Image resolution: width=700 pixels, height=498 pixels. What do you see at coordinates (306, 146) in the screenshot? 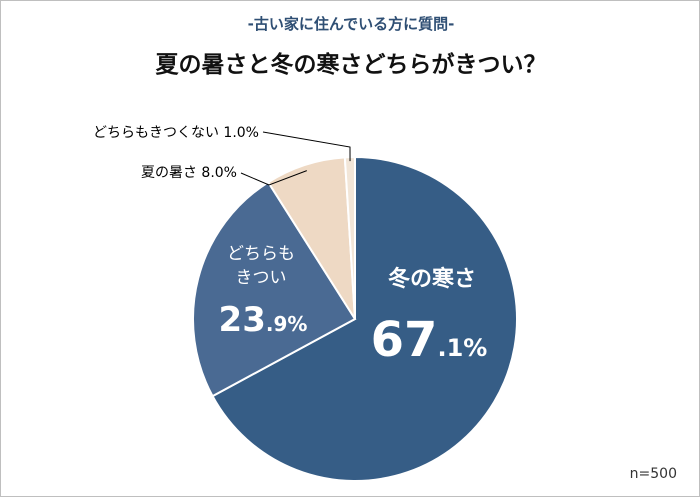
I see `callout-line-neither` at bounding box center [306, 146].